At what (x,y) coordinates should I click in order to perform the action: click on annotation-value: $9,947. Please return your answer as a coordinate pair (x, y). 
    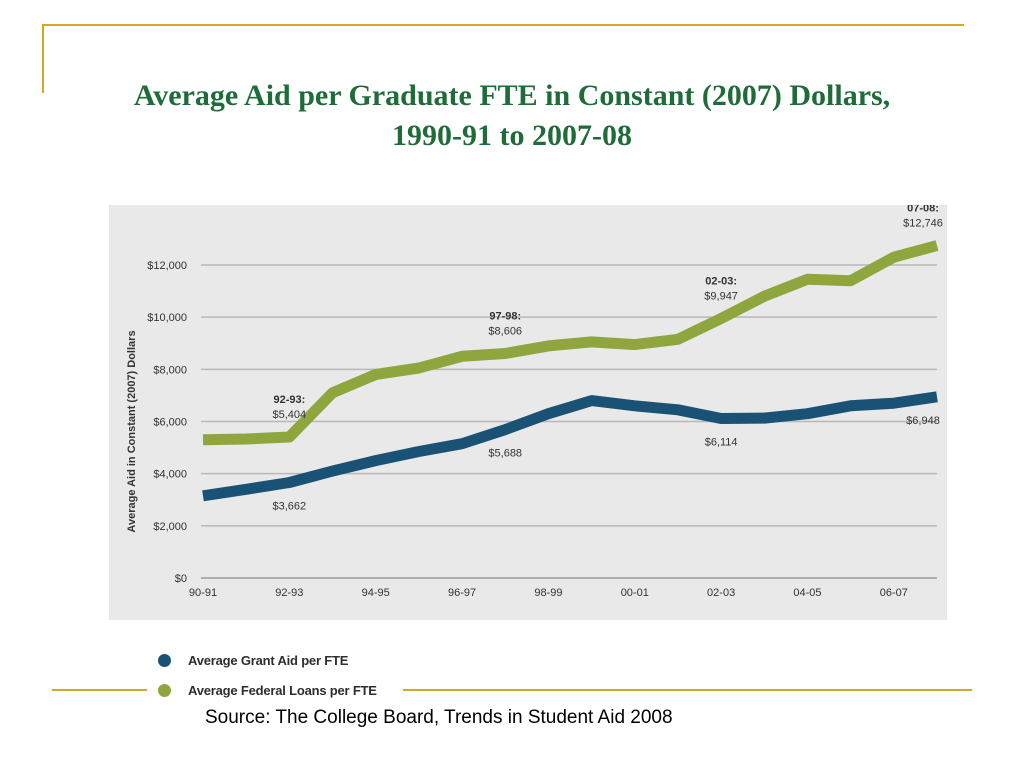
    Looking at the image, I should click on (721, 297).